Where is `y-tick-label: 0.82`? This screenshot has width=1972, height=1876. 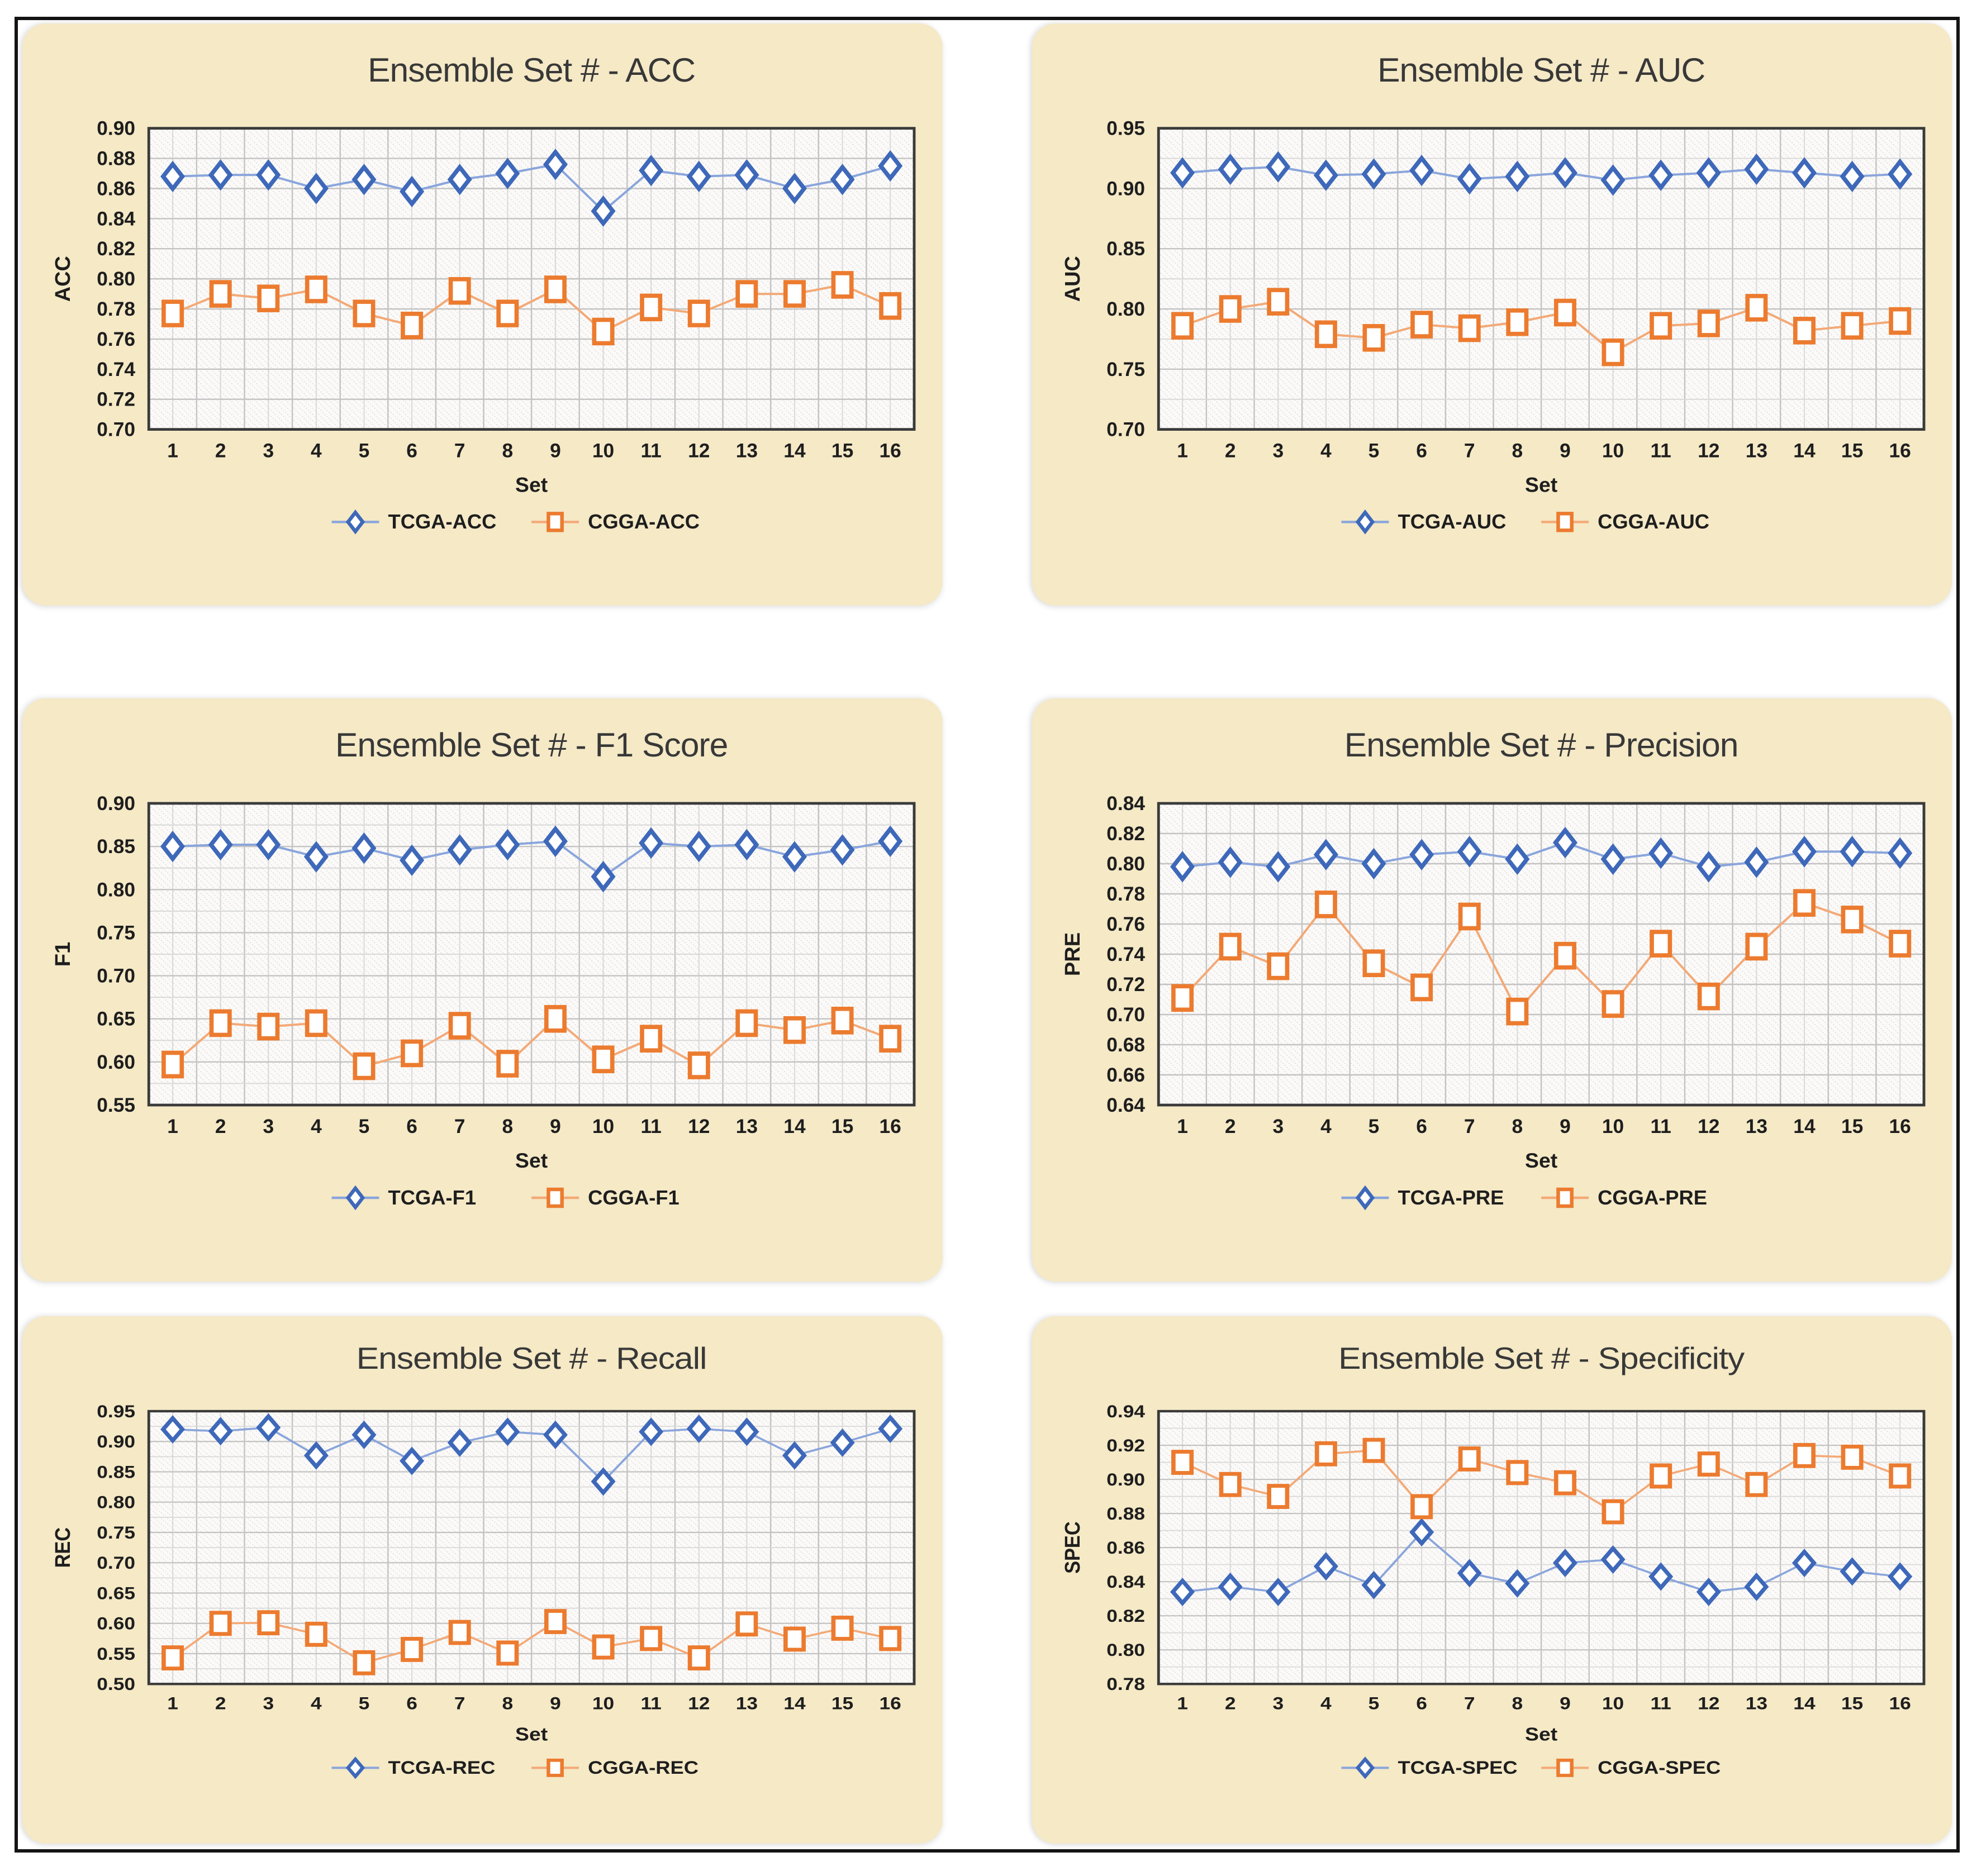 y-tick-label: 0.82 is located at coordinates (1125, 834).